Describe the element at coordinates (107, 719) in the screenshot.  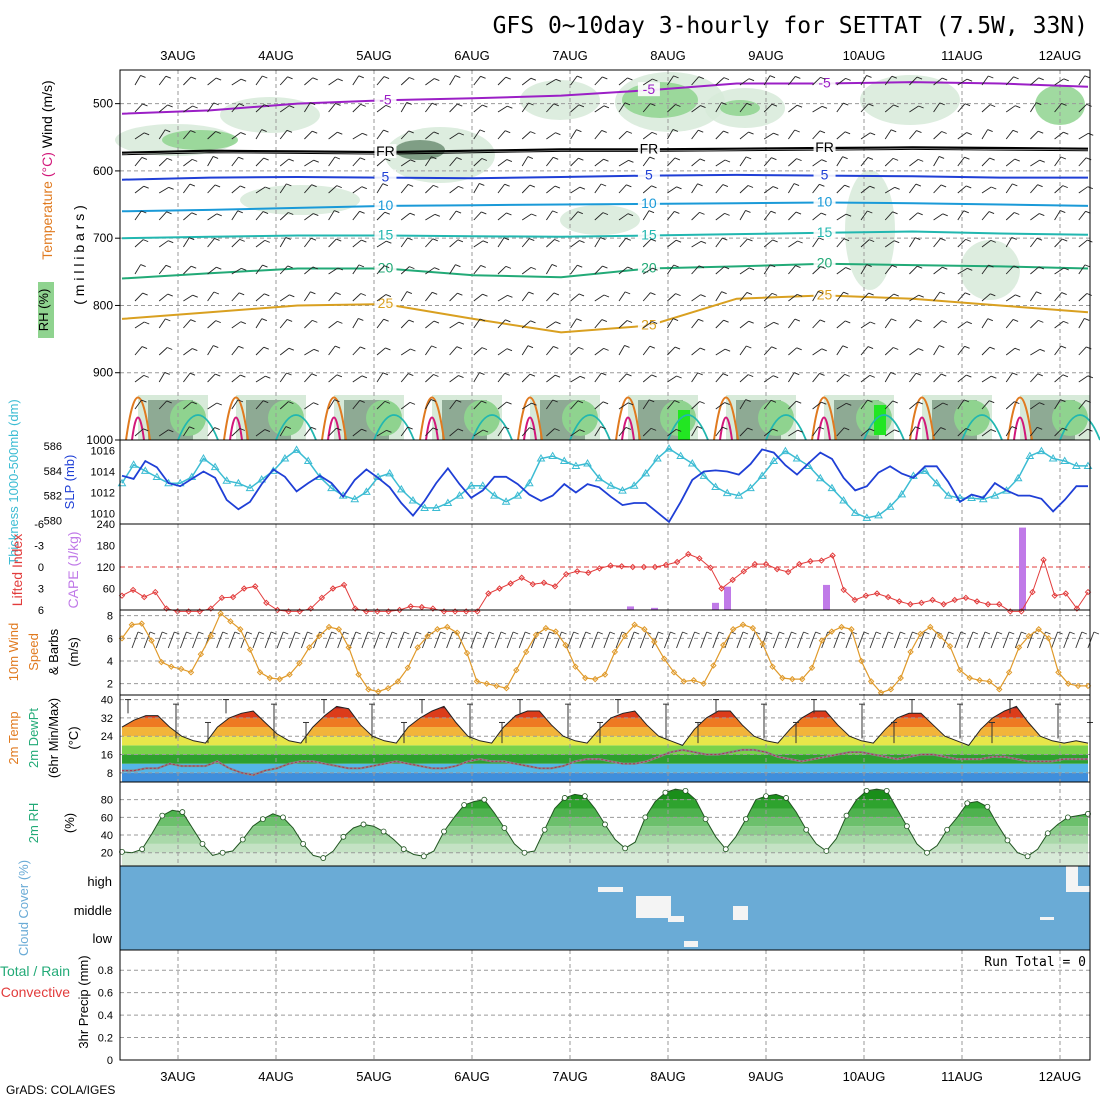
I see `temp-tick-label: 32` at that location.